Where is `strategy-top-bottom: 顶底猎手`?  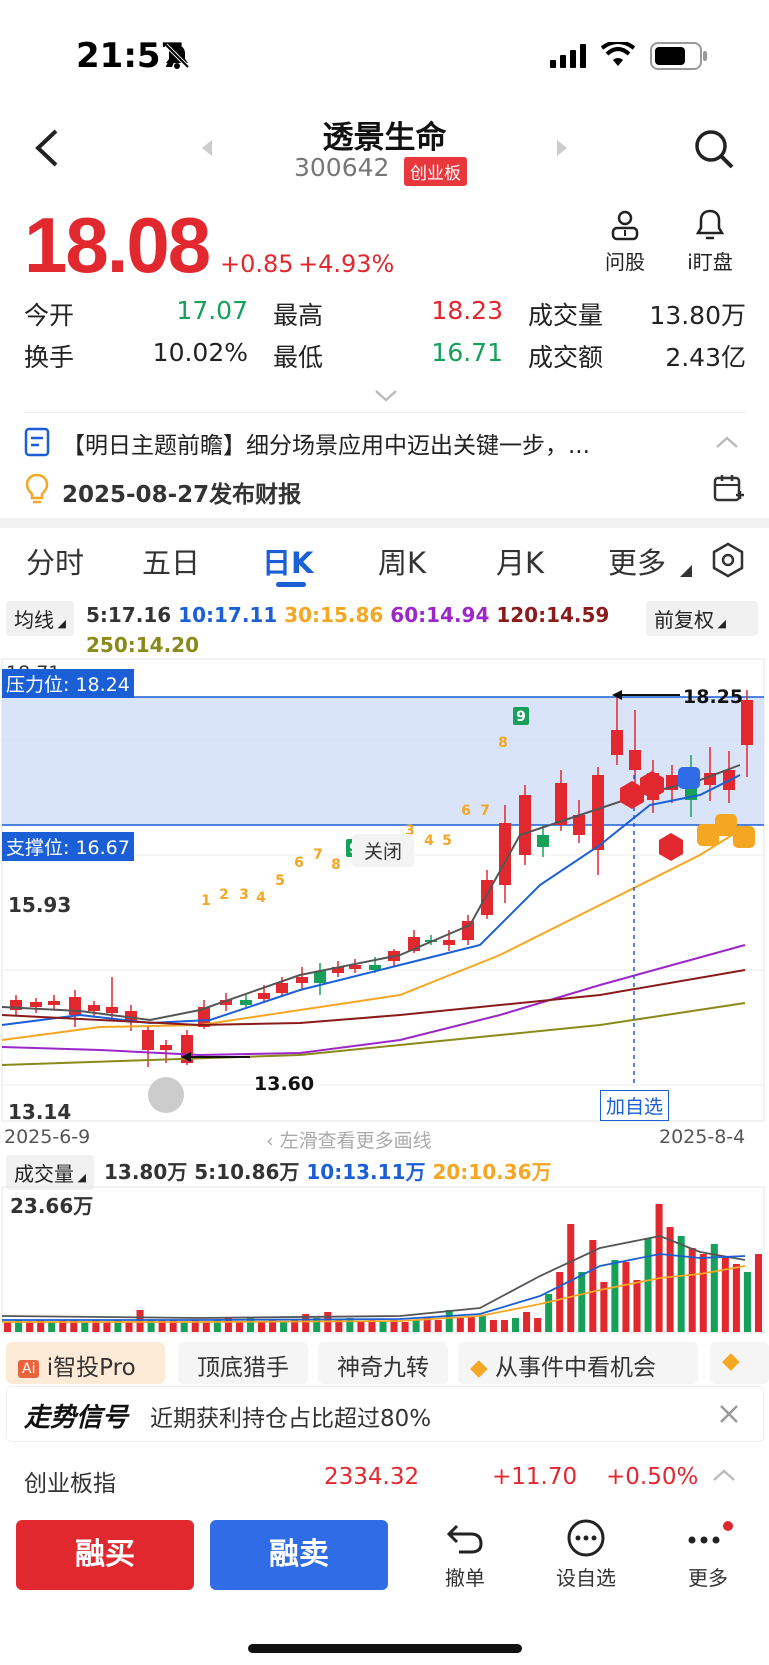 strategy-top-bottom: 顶底猎手 is located at coordinates (243, 1363).